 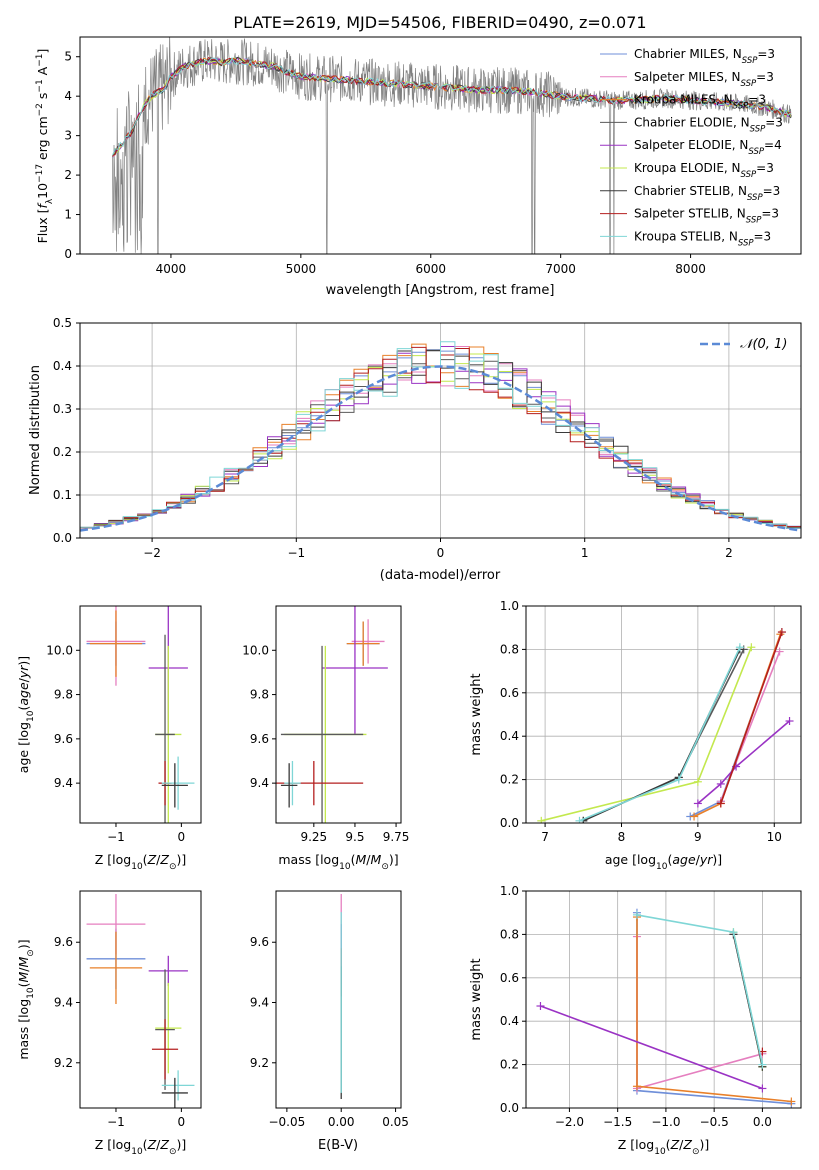 What do you see at coordinates (707, 193) in the screenshot?
I see `legend-label: Chabrier STELIB, NSSP=3` at bounding box center [707, 193].